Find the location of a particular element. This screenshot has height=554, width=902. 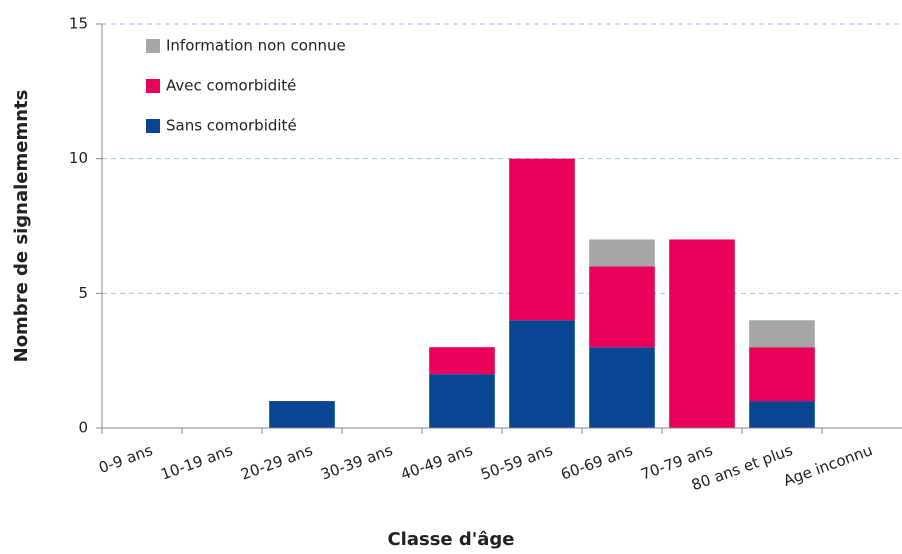

legend-label: Information non connue is located at coordinates (256, 46).